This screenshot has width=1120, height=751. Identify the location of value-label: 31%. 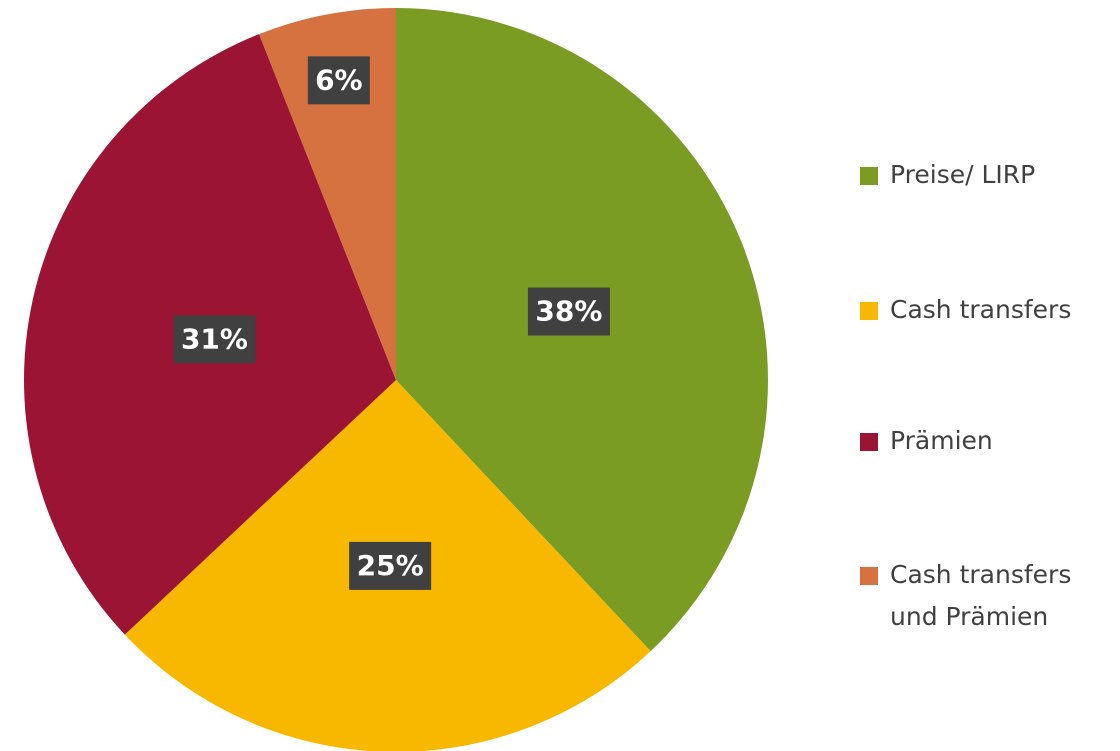
(214, 338).